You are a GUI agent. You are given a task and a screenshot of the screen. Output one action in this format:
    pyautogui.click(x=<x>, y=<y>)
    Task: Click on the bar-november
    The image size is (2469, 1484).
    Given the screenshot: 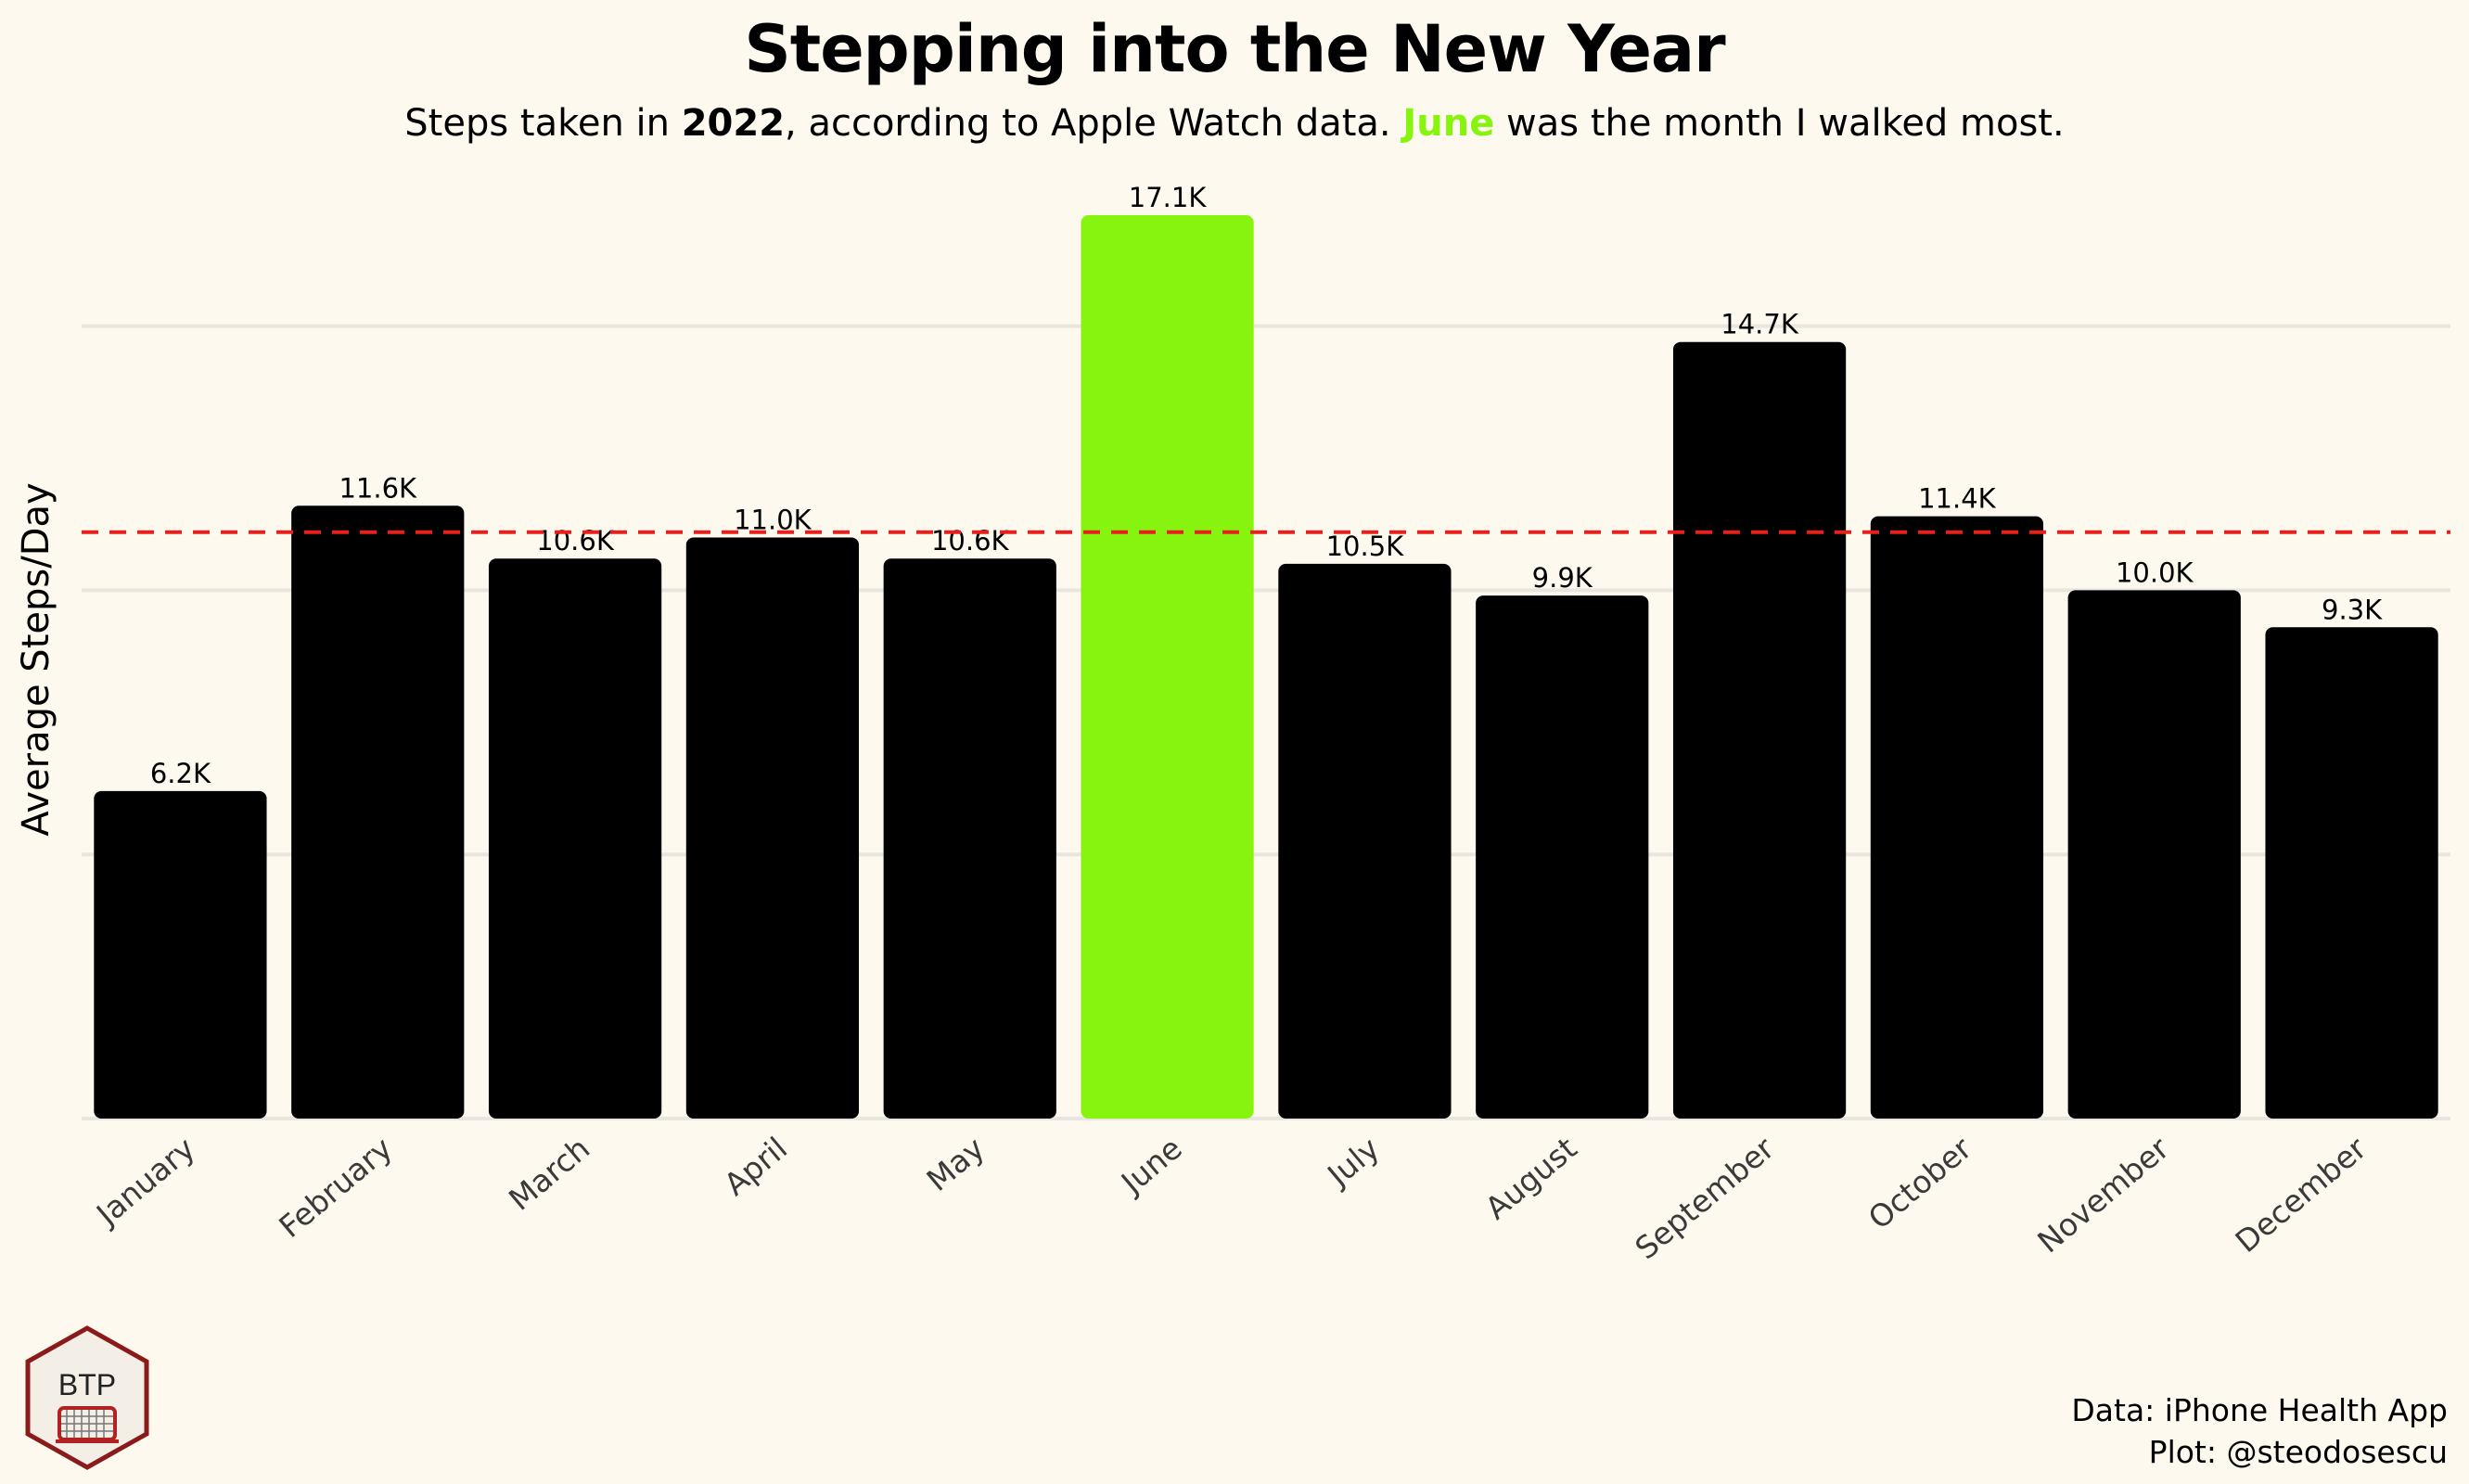 What is the action you would take?
    pyautogui.click(x=2154, y=854)
    